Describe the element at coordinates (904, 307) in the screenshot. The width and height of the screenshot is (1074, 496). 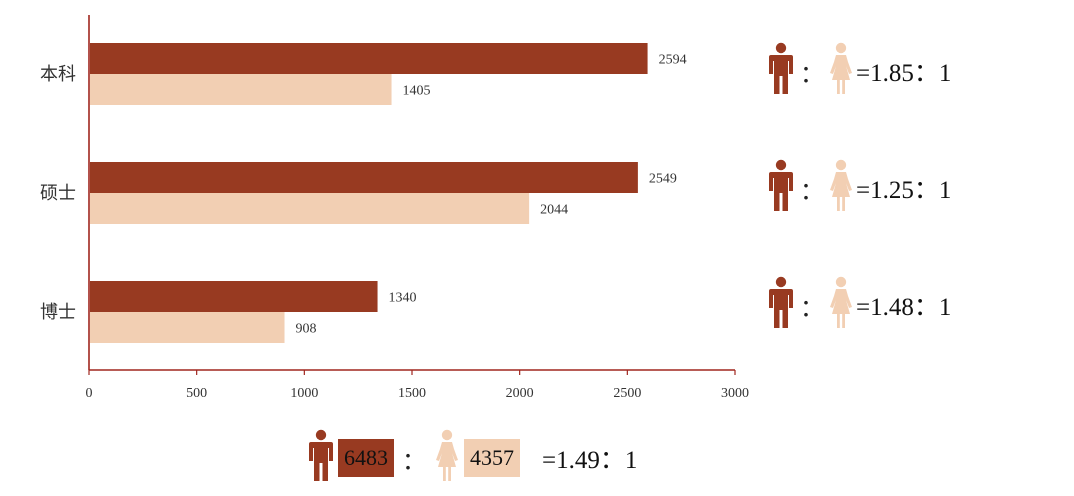
I see `ratio-value-boshi: =1.48：1` at that location.